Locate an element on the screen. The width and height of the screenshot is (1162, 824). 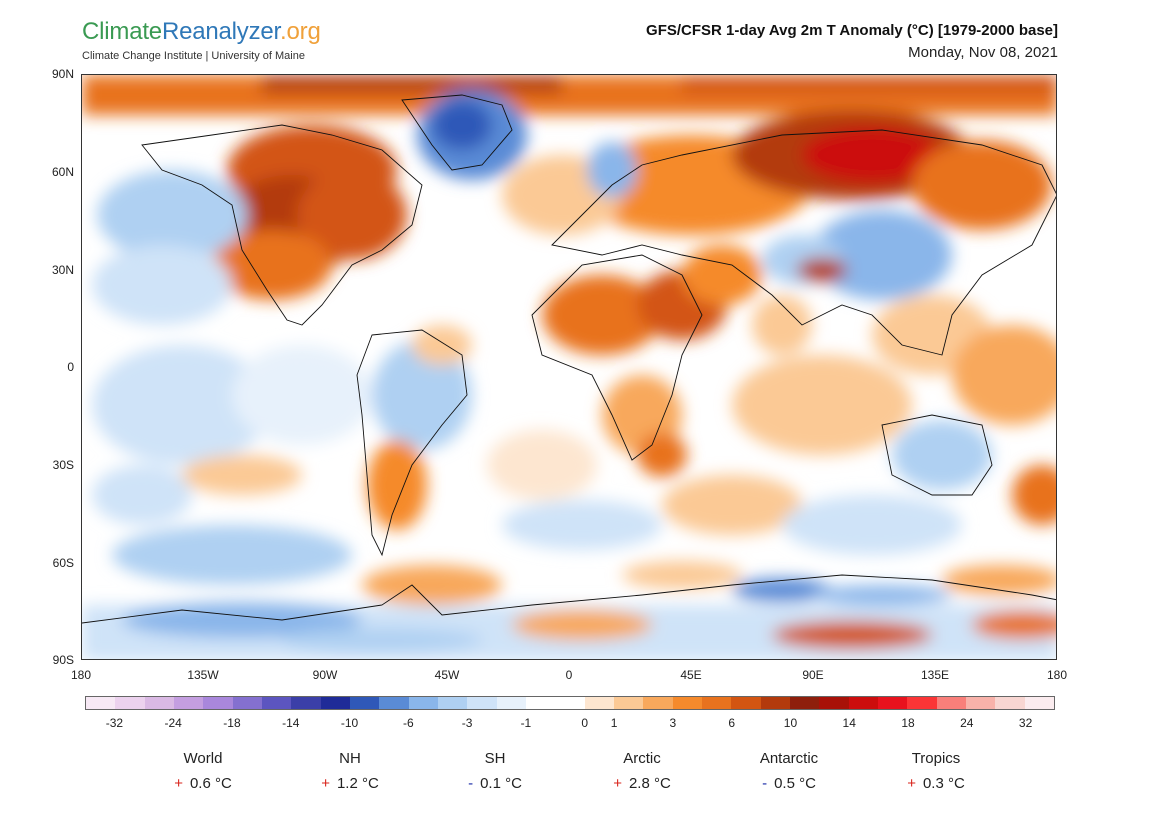
lon-label-45w: 45W is located at coordinates (447, 675).